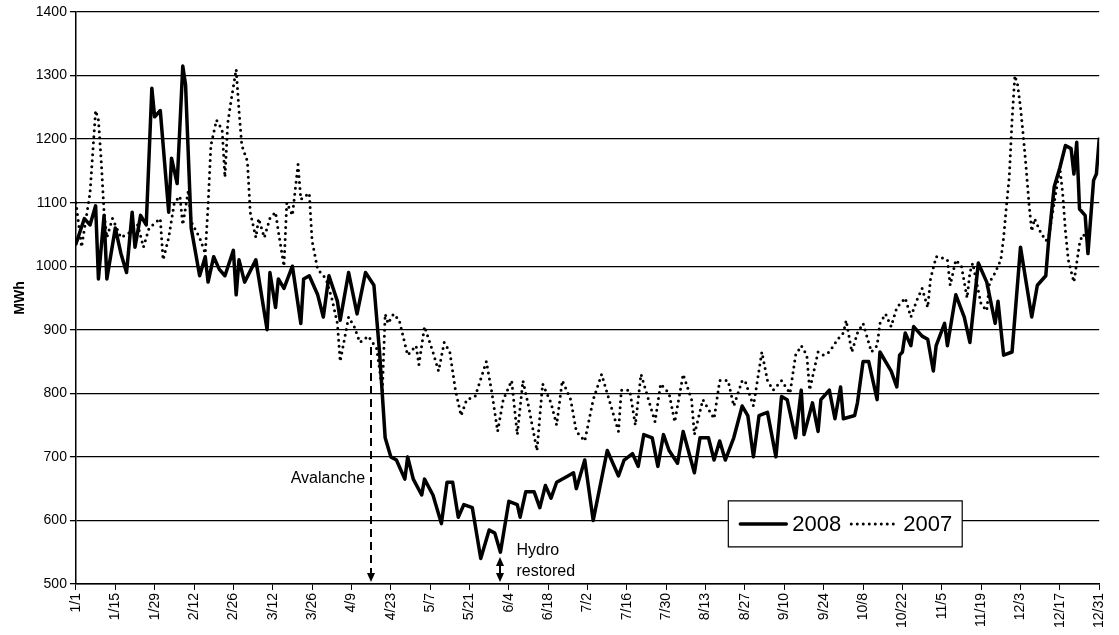 This screenshot has height=635, width=1119. I want to click on y-tick-label: 700, so click(55, 455).